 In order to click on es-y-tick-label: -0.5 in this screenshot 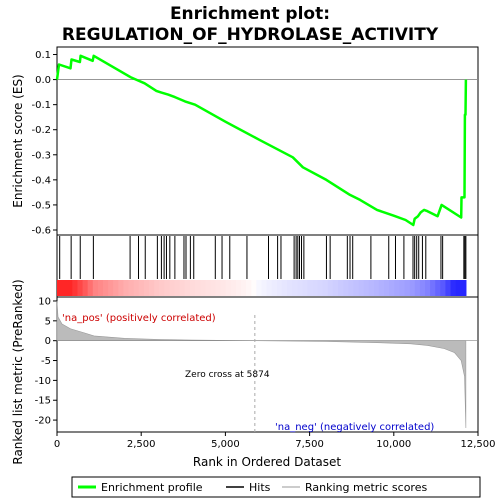, I will do `click(41, 205)`.